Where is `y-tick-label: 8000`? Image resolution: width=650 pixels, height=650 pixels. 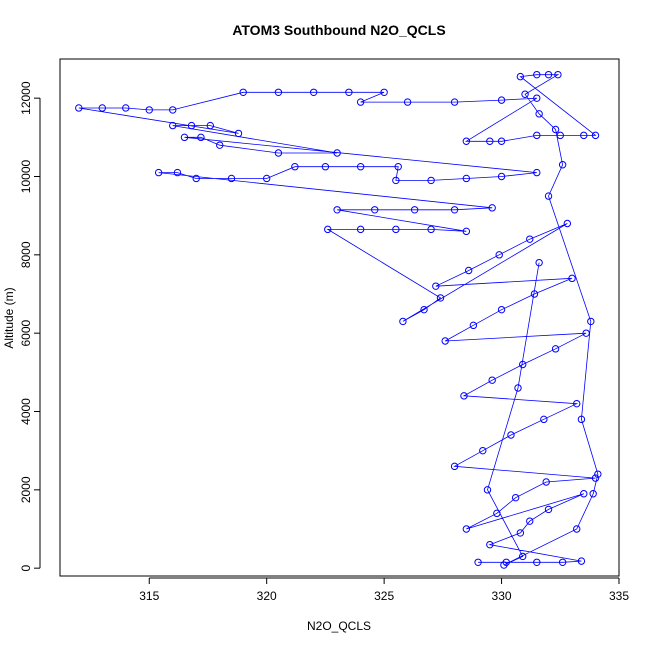 y-tick-label: 8000 is located at coordinates (26, 254).